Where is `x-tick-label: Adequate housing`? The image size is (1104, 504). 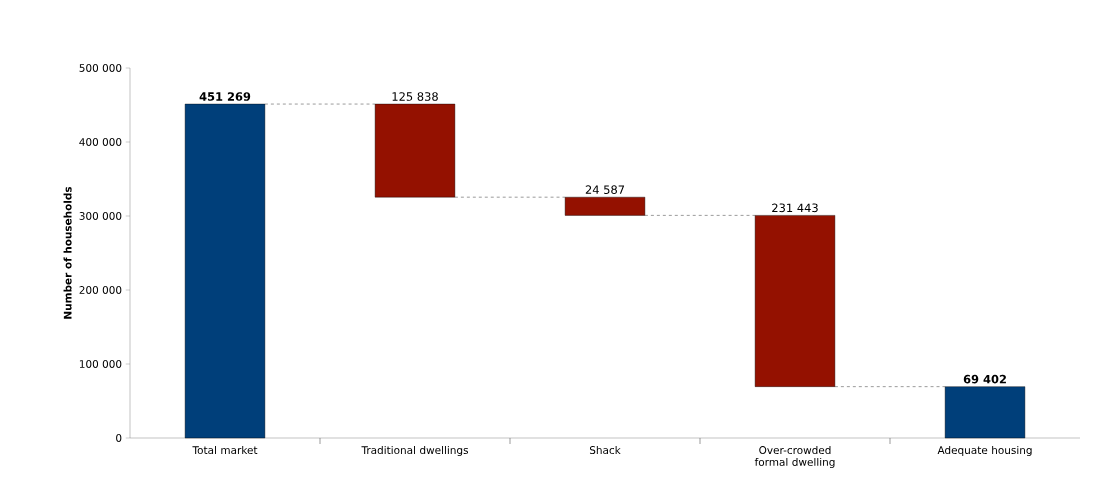
x-tick-label: Adequate housing is located at coordinates (984, 451).